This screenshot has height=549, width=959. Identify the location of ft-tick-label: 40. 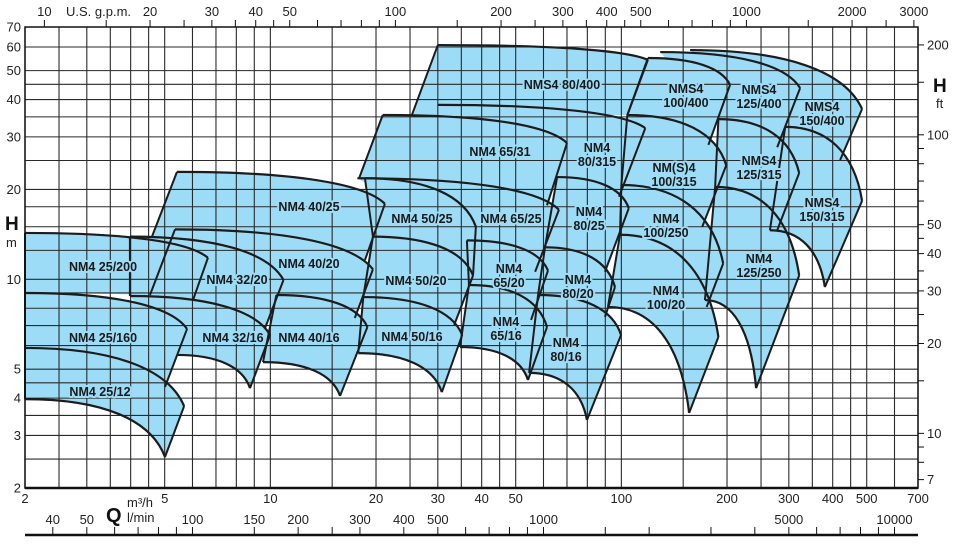
(934, 253).